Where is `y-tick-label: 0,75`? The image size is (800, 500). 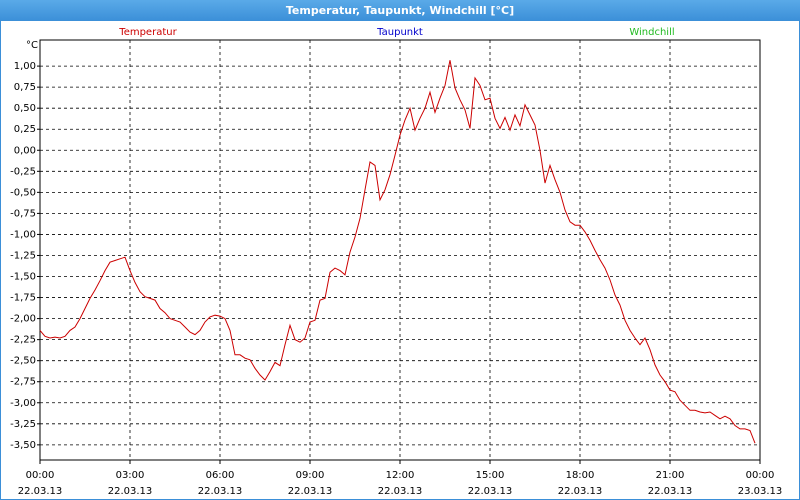
y-tick-label: 0,75 is located at coordinates (25, 87).